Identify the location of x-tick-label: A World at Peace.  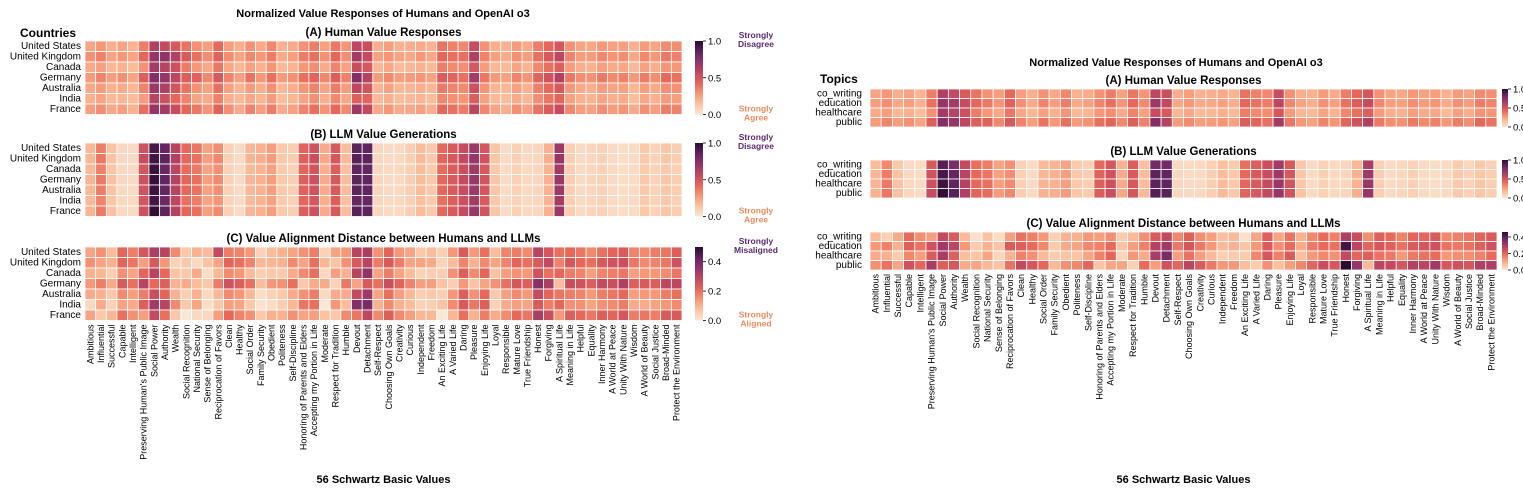
(1424, 308).